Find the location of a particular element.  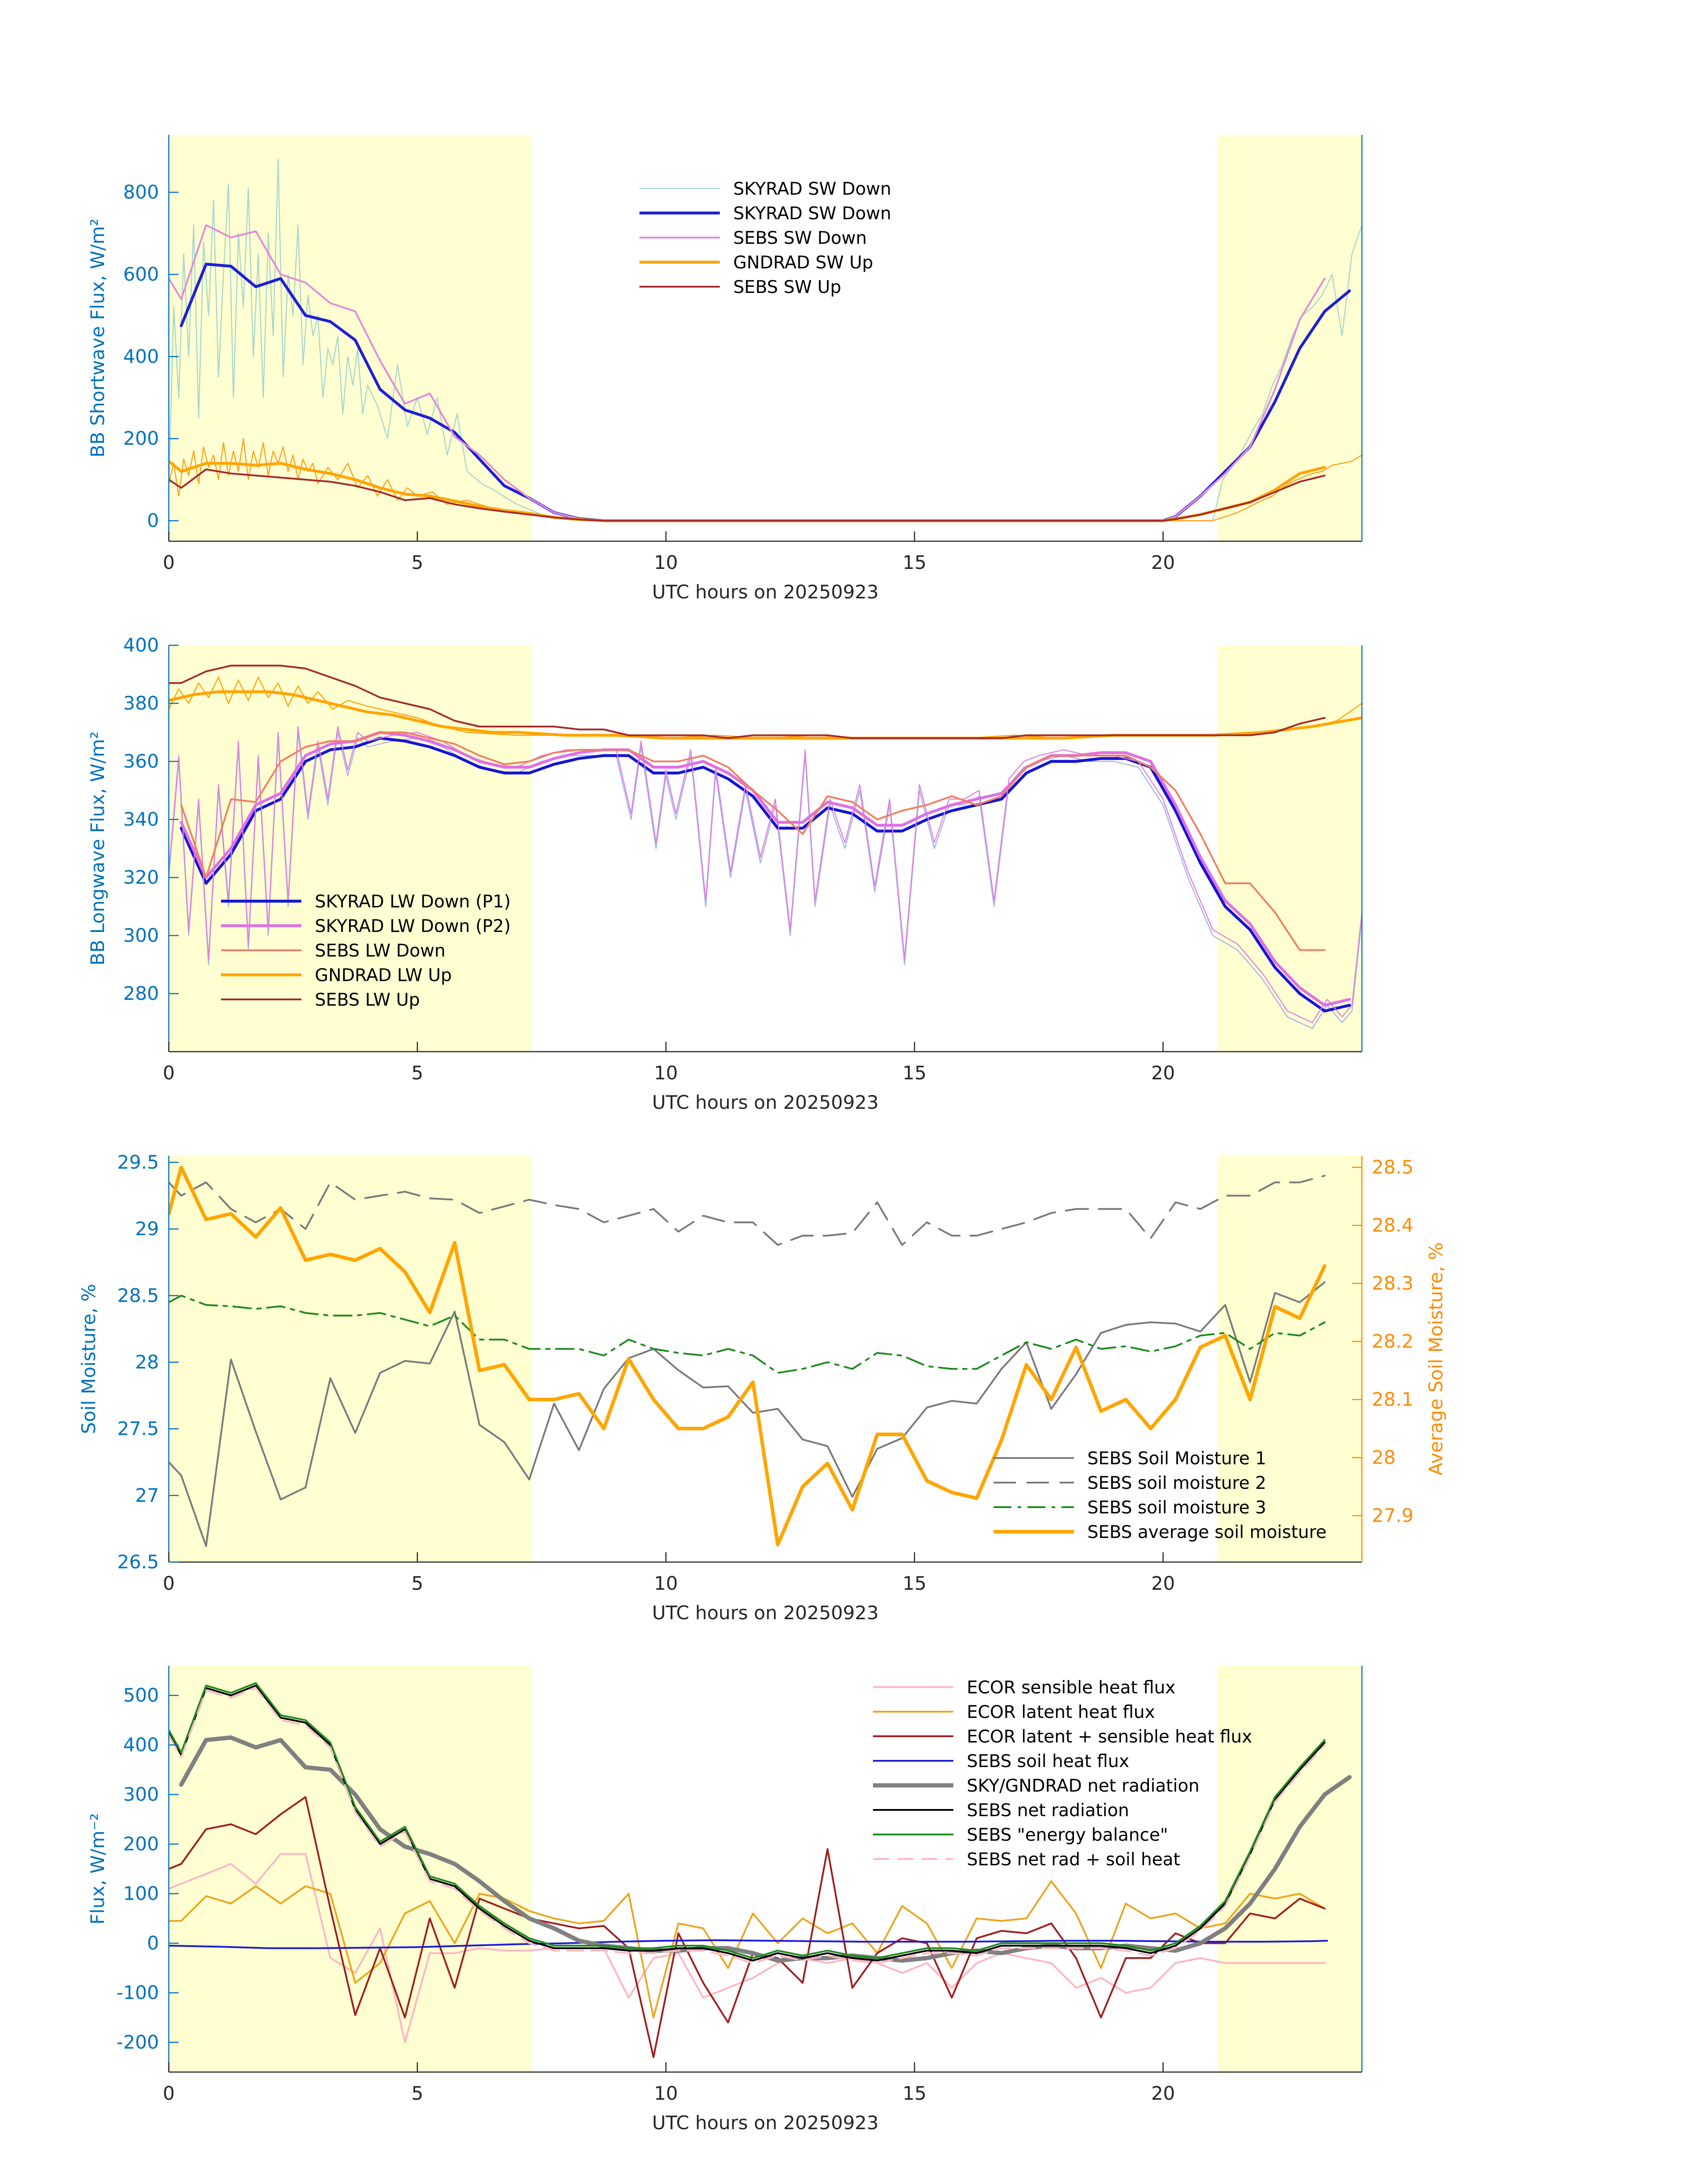

y-axis-label: Flux, W/m⁻² is located at coordinates (98, 1869).